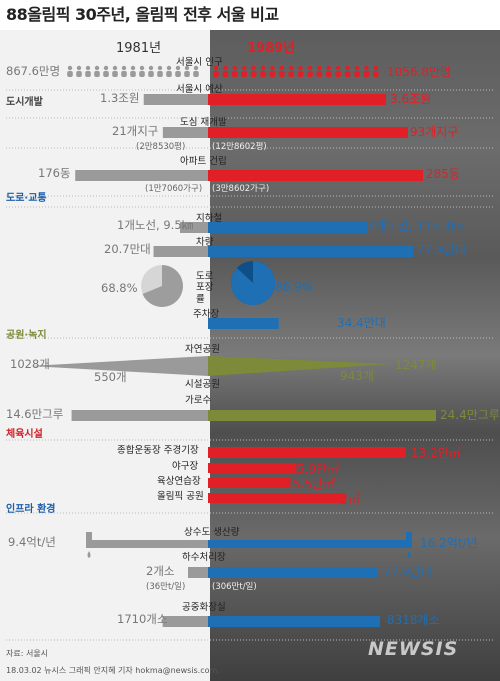 This screenshot has width=500, height=681. Describe the element at coordinates (202, 384) in the screenshot. I see `label-facility-park: 시설공원` at that location.